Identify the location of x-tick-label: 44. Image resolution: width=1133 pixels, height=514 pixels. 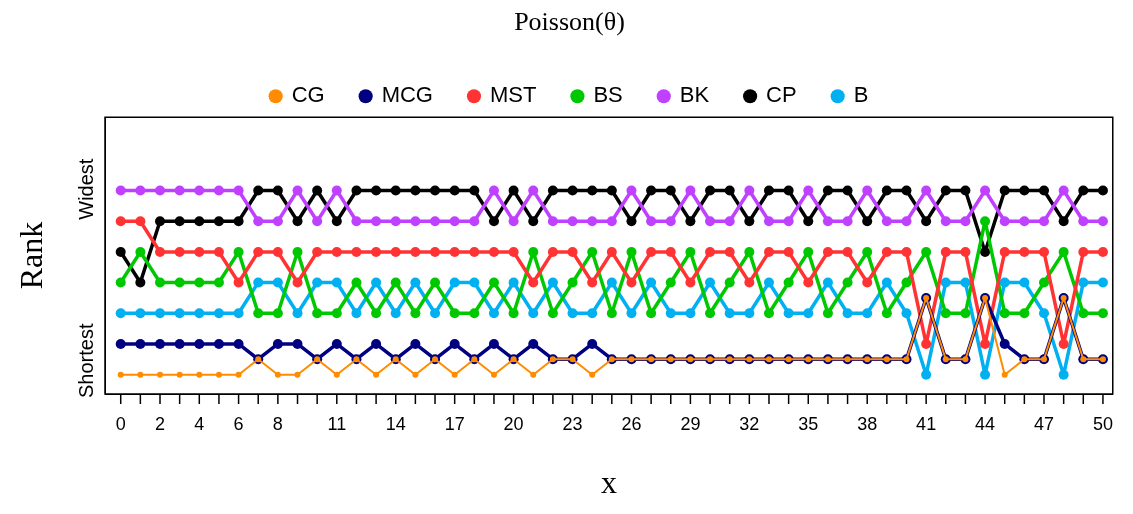
(985, 423).